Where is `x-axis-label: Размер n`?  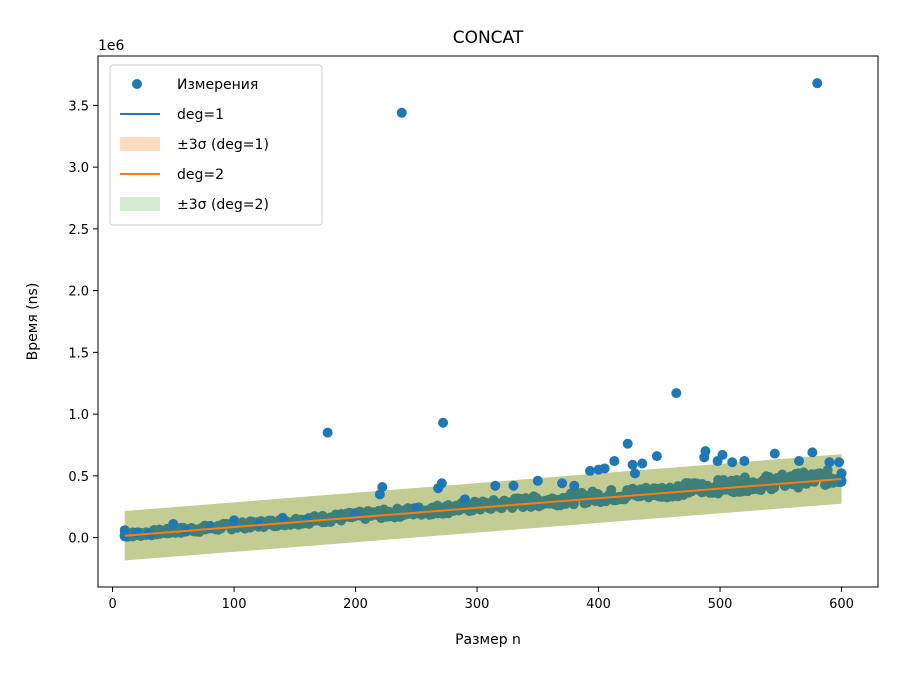 x-axis-label: Размер n is located at coordinates (488, 640).